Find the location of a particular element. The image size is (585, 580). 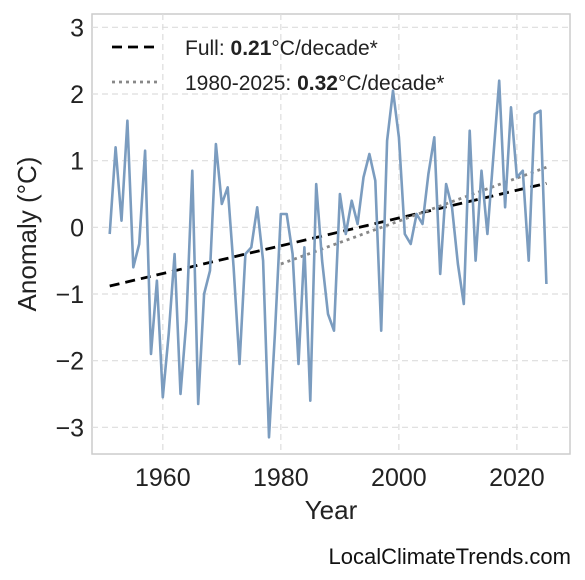

legend-label-full: Full: 0.21°C/decade* is located at coordinates (281, 48).